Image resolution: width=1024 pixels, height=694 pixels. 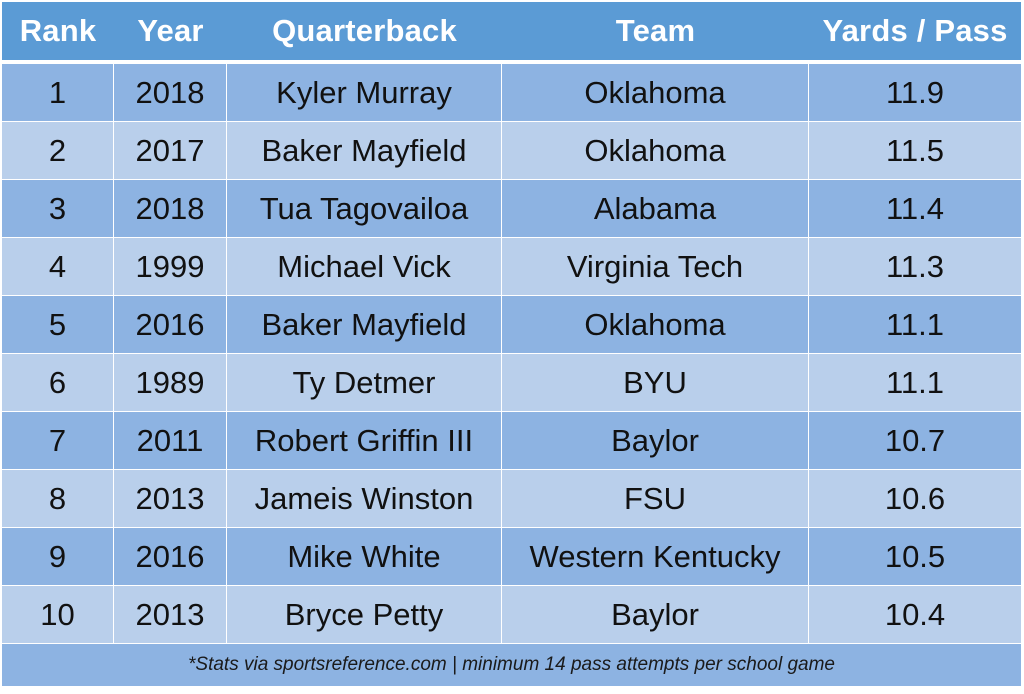 I want to click on cell-quarterback: Mike White, so click(x=364, y=556).